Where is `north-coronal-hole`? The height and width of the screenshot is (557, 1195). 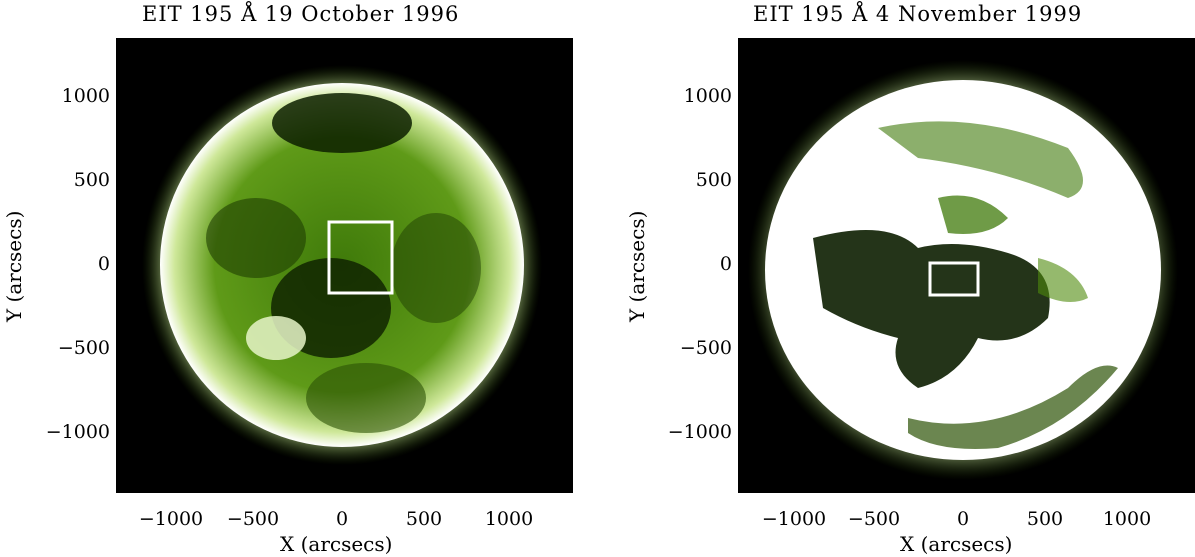 north-coronal-hole is located at coordinates (342, 123).